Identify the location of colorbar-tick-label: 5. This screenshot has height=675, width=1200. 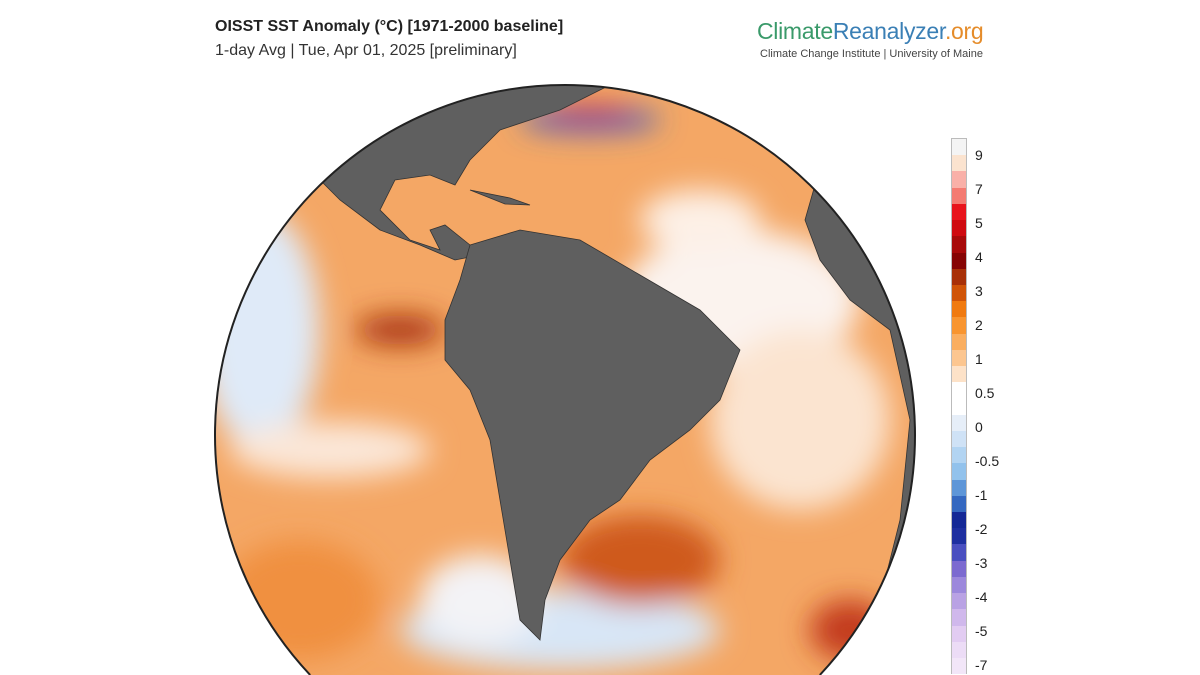
(979, 223).